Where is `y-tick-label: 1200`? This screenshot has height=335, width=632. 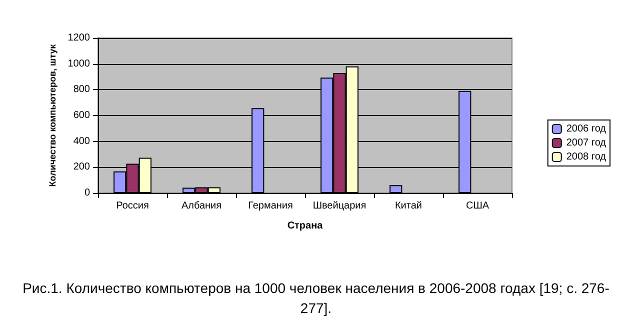 y-tick-label: 1200 is located at coordinates (79, 38).